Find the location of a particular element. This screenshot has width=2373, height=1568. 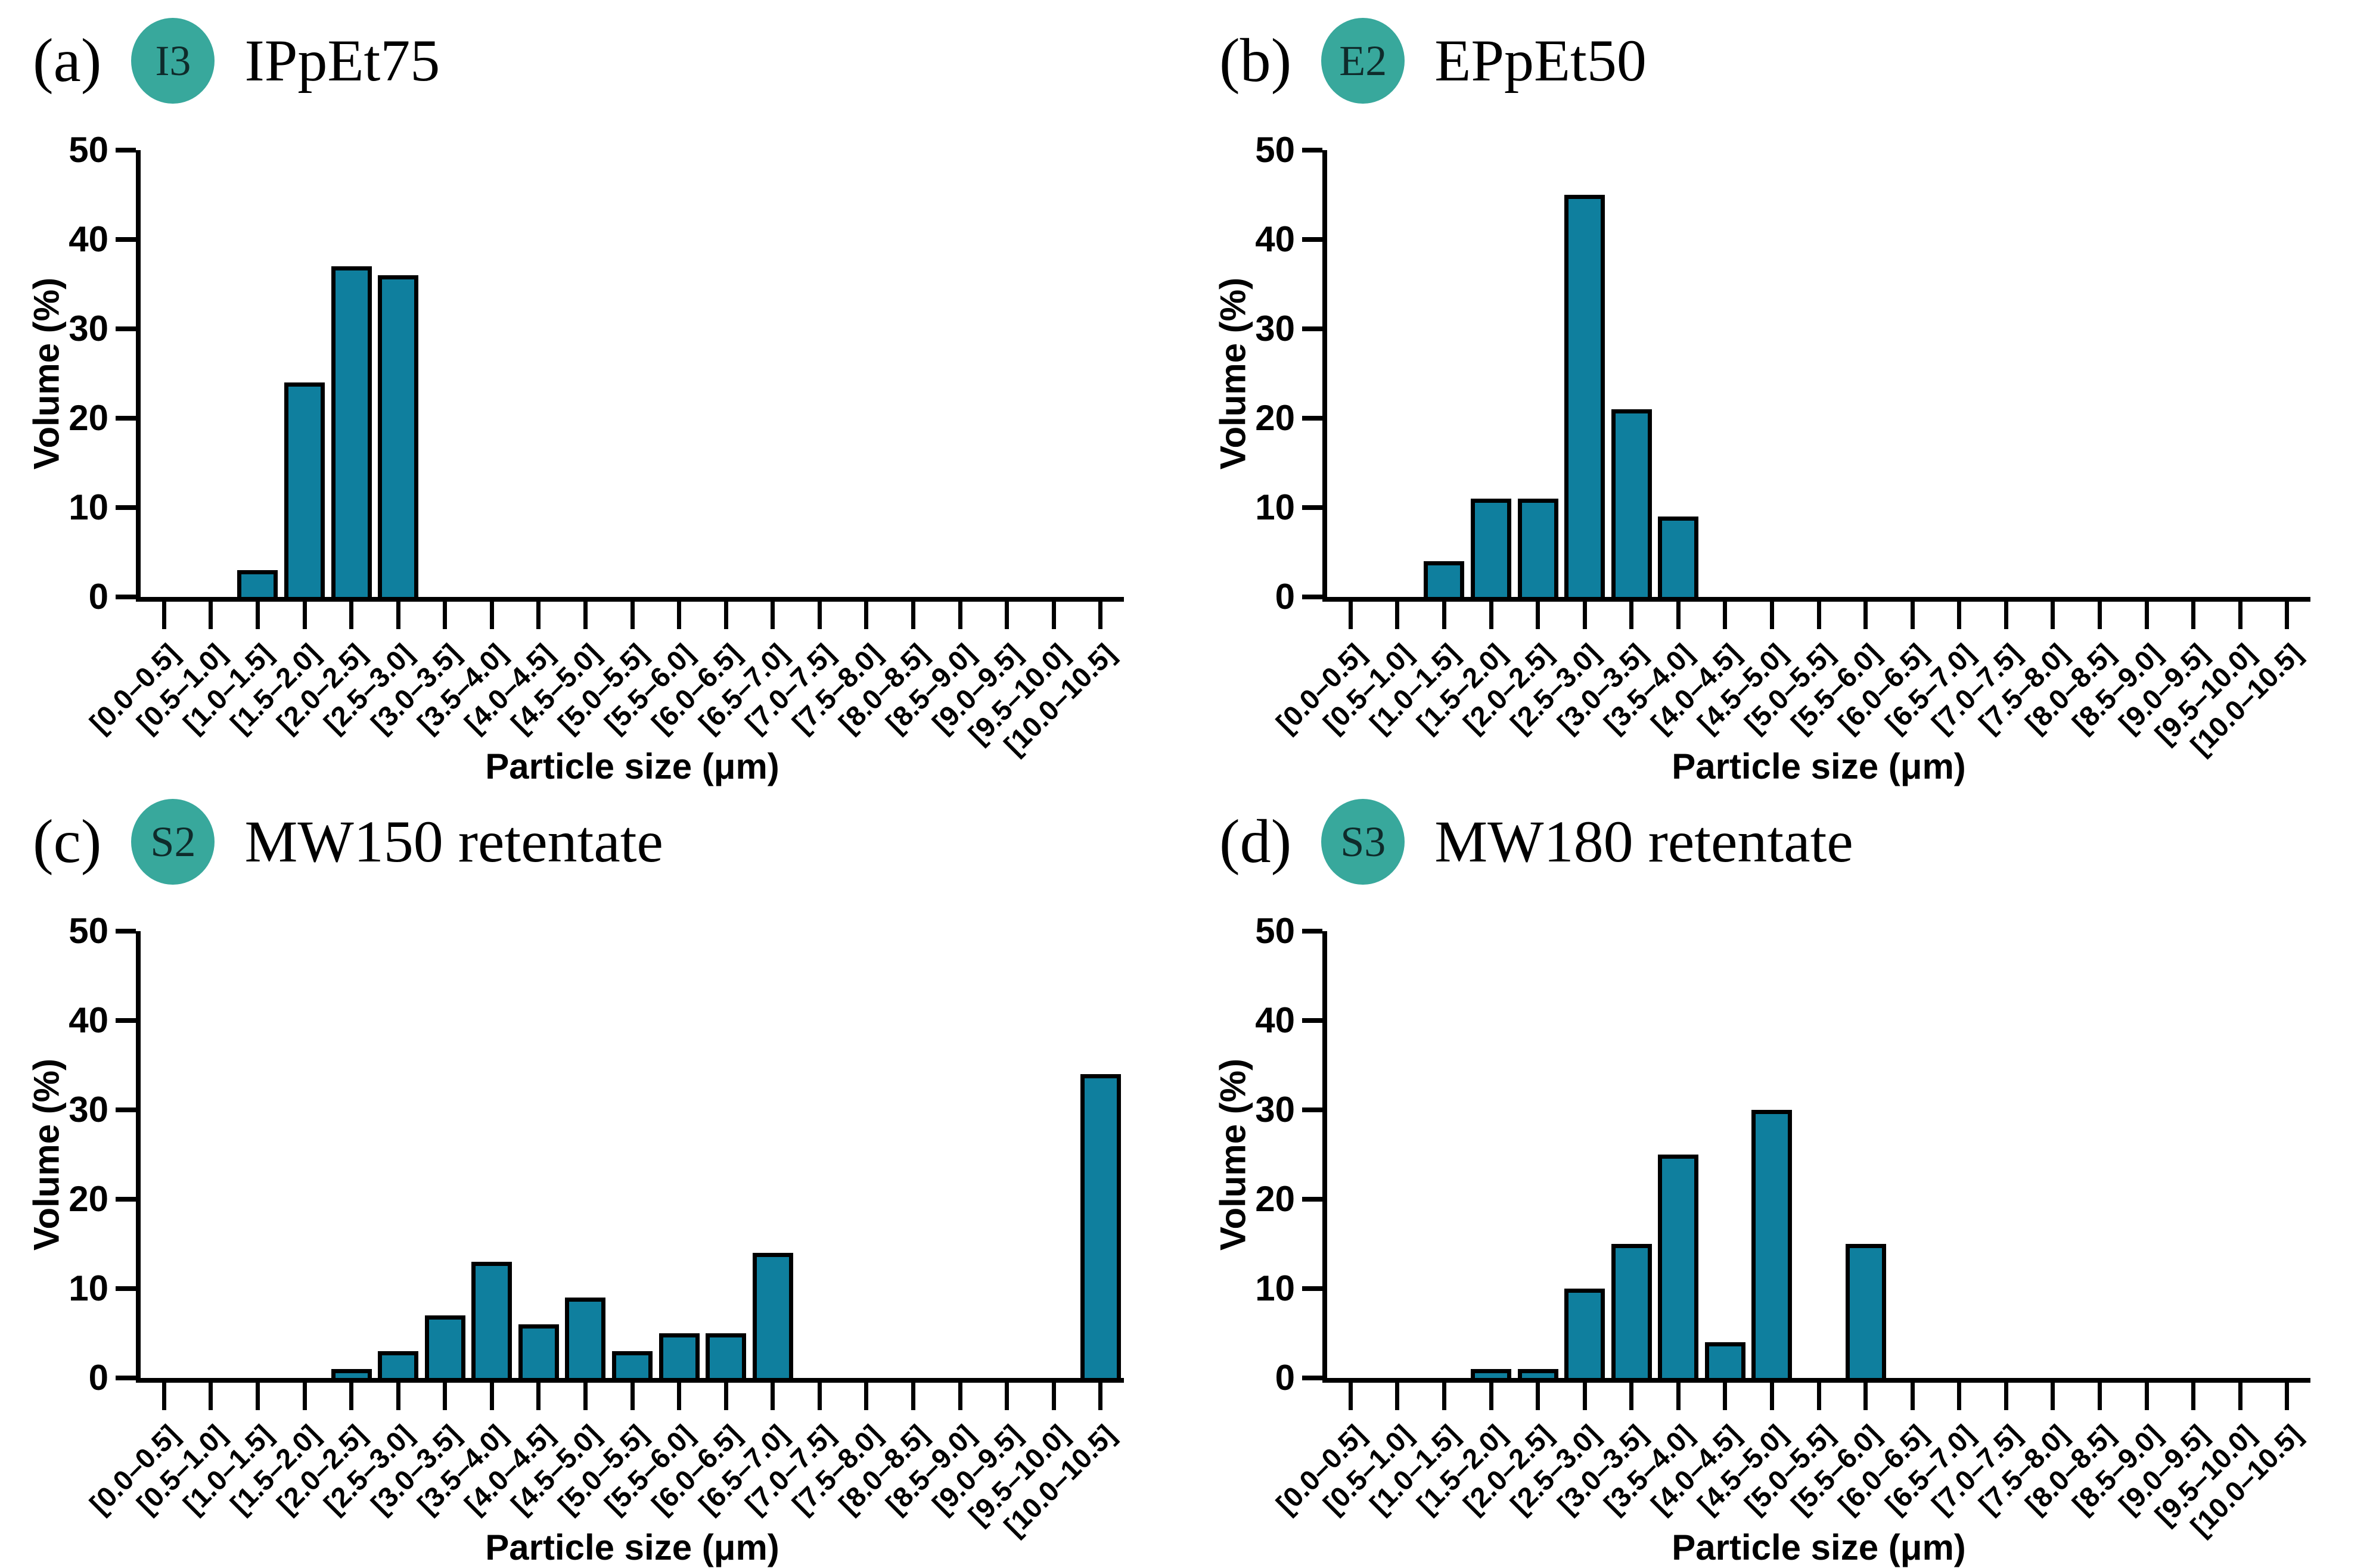

sample-badge: E2 is located at coordinates (1363, 61).